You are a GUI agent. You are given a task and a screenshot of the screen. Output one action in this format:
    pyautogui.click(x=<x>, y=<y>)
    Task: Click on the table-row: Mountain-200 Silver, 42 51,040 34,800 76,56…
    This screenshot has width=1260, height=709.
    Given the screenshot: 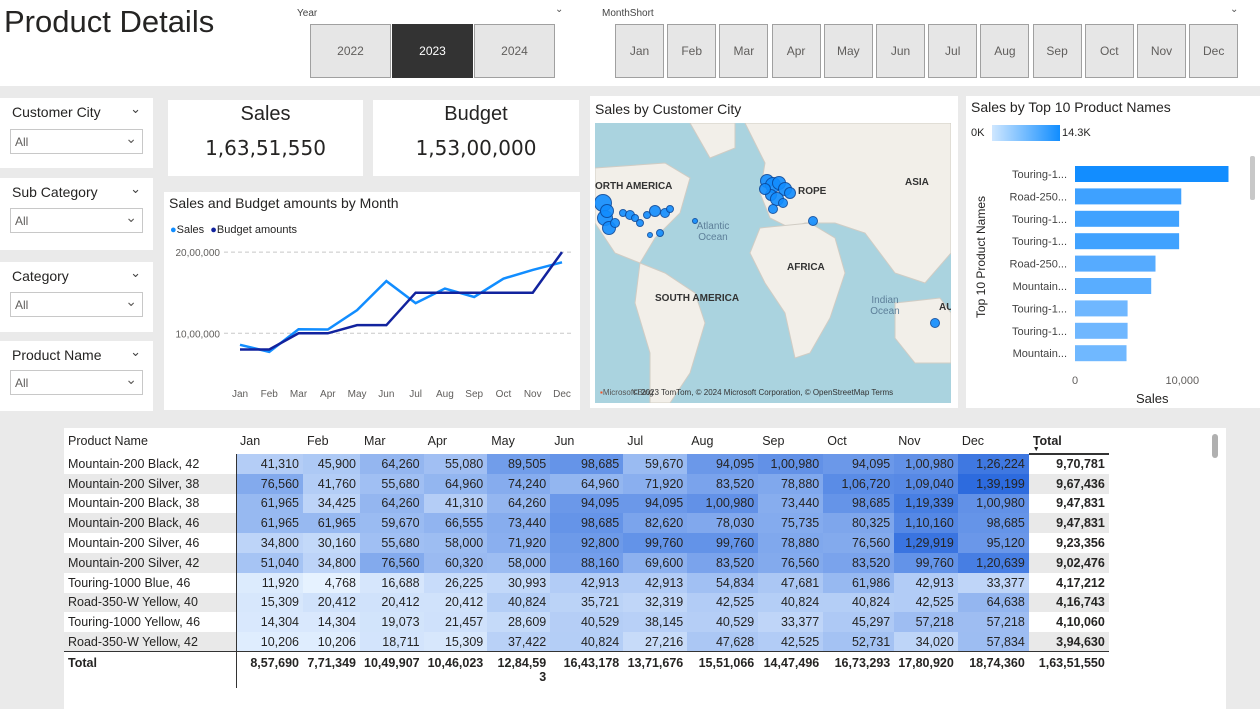 What is the action you would take?
    pyautogui.click(x=586, y=562)
    